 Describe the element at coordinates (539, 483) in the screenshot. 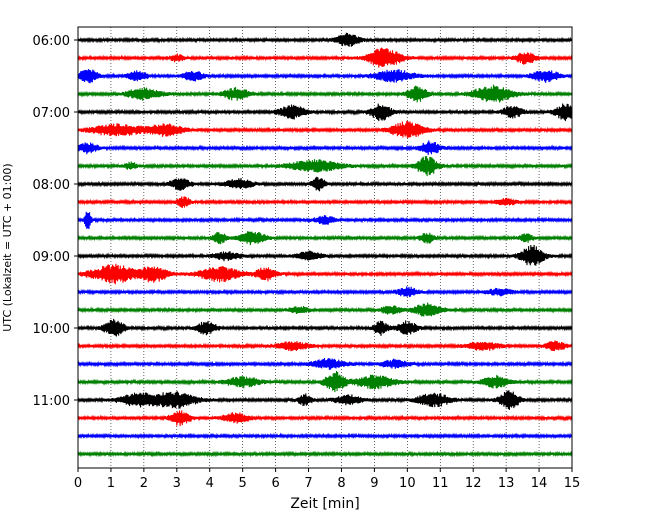

I see `x-tick-label: 14` at that location.